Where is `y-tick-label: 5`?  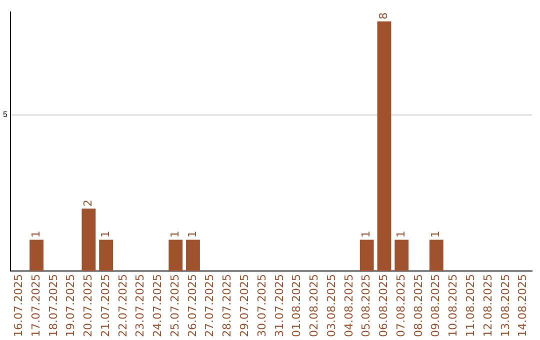 y-tick-label: 5 is located at coordinates (5, 115).